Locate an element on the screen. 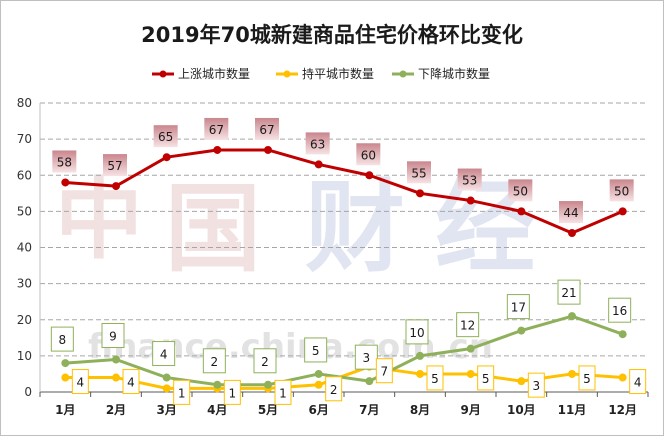 This screenshot has width=664, height=436. y-tick-label: 0 is located at coordinates (28, 392).